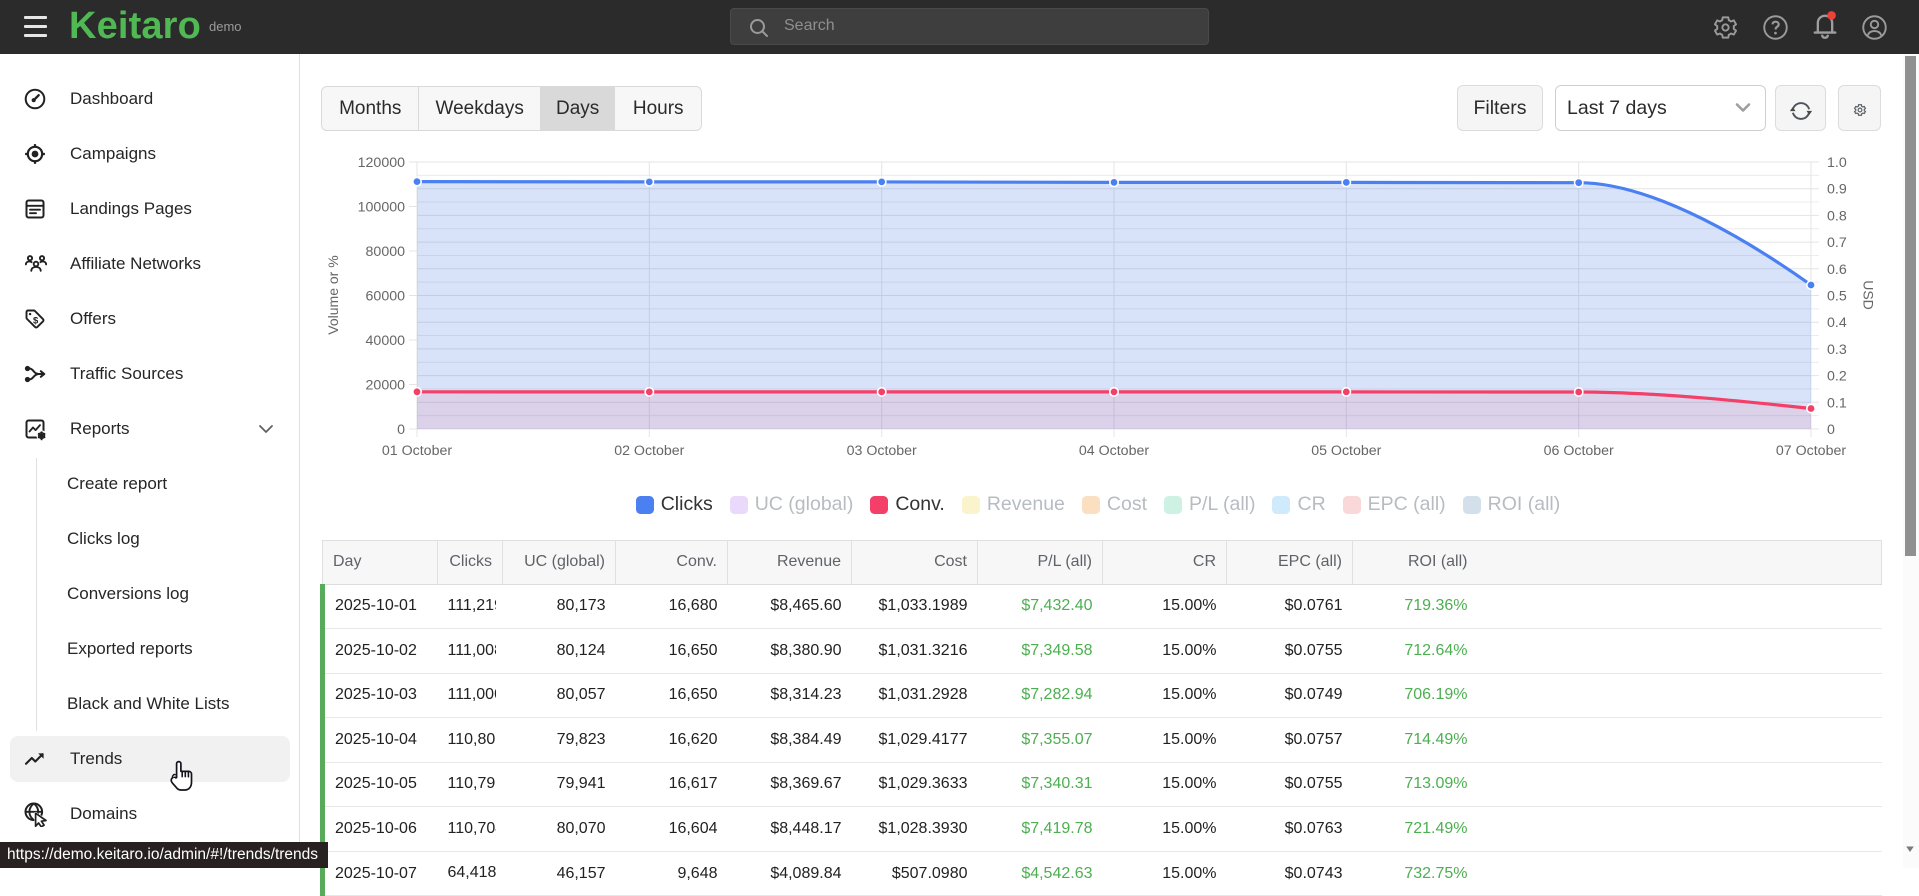  What do you see at coordinates (1837, 350) in the screenshot?
I see `svg-text: 0.3` at bounding box center [1837, 350].